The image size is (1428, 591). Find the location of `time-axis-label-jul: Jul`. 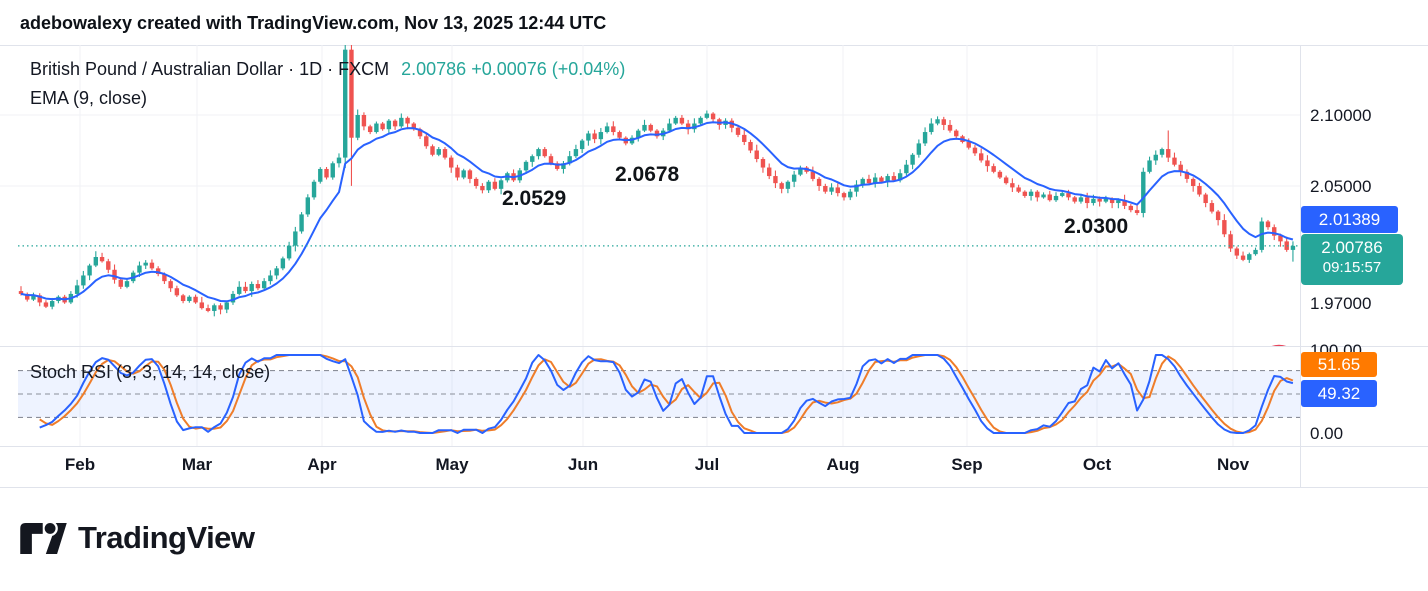

time-axis-label-jul: Jul is located at coordinates (707, 464).